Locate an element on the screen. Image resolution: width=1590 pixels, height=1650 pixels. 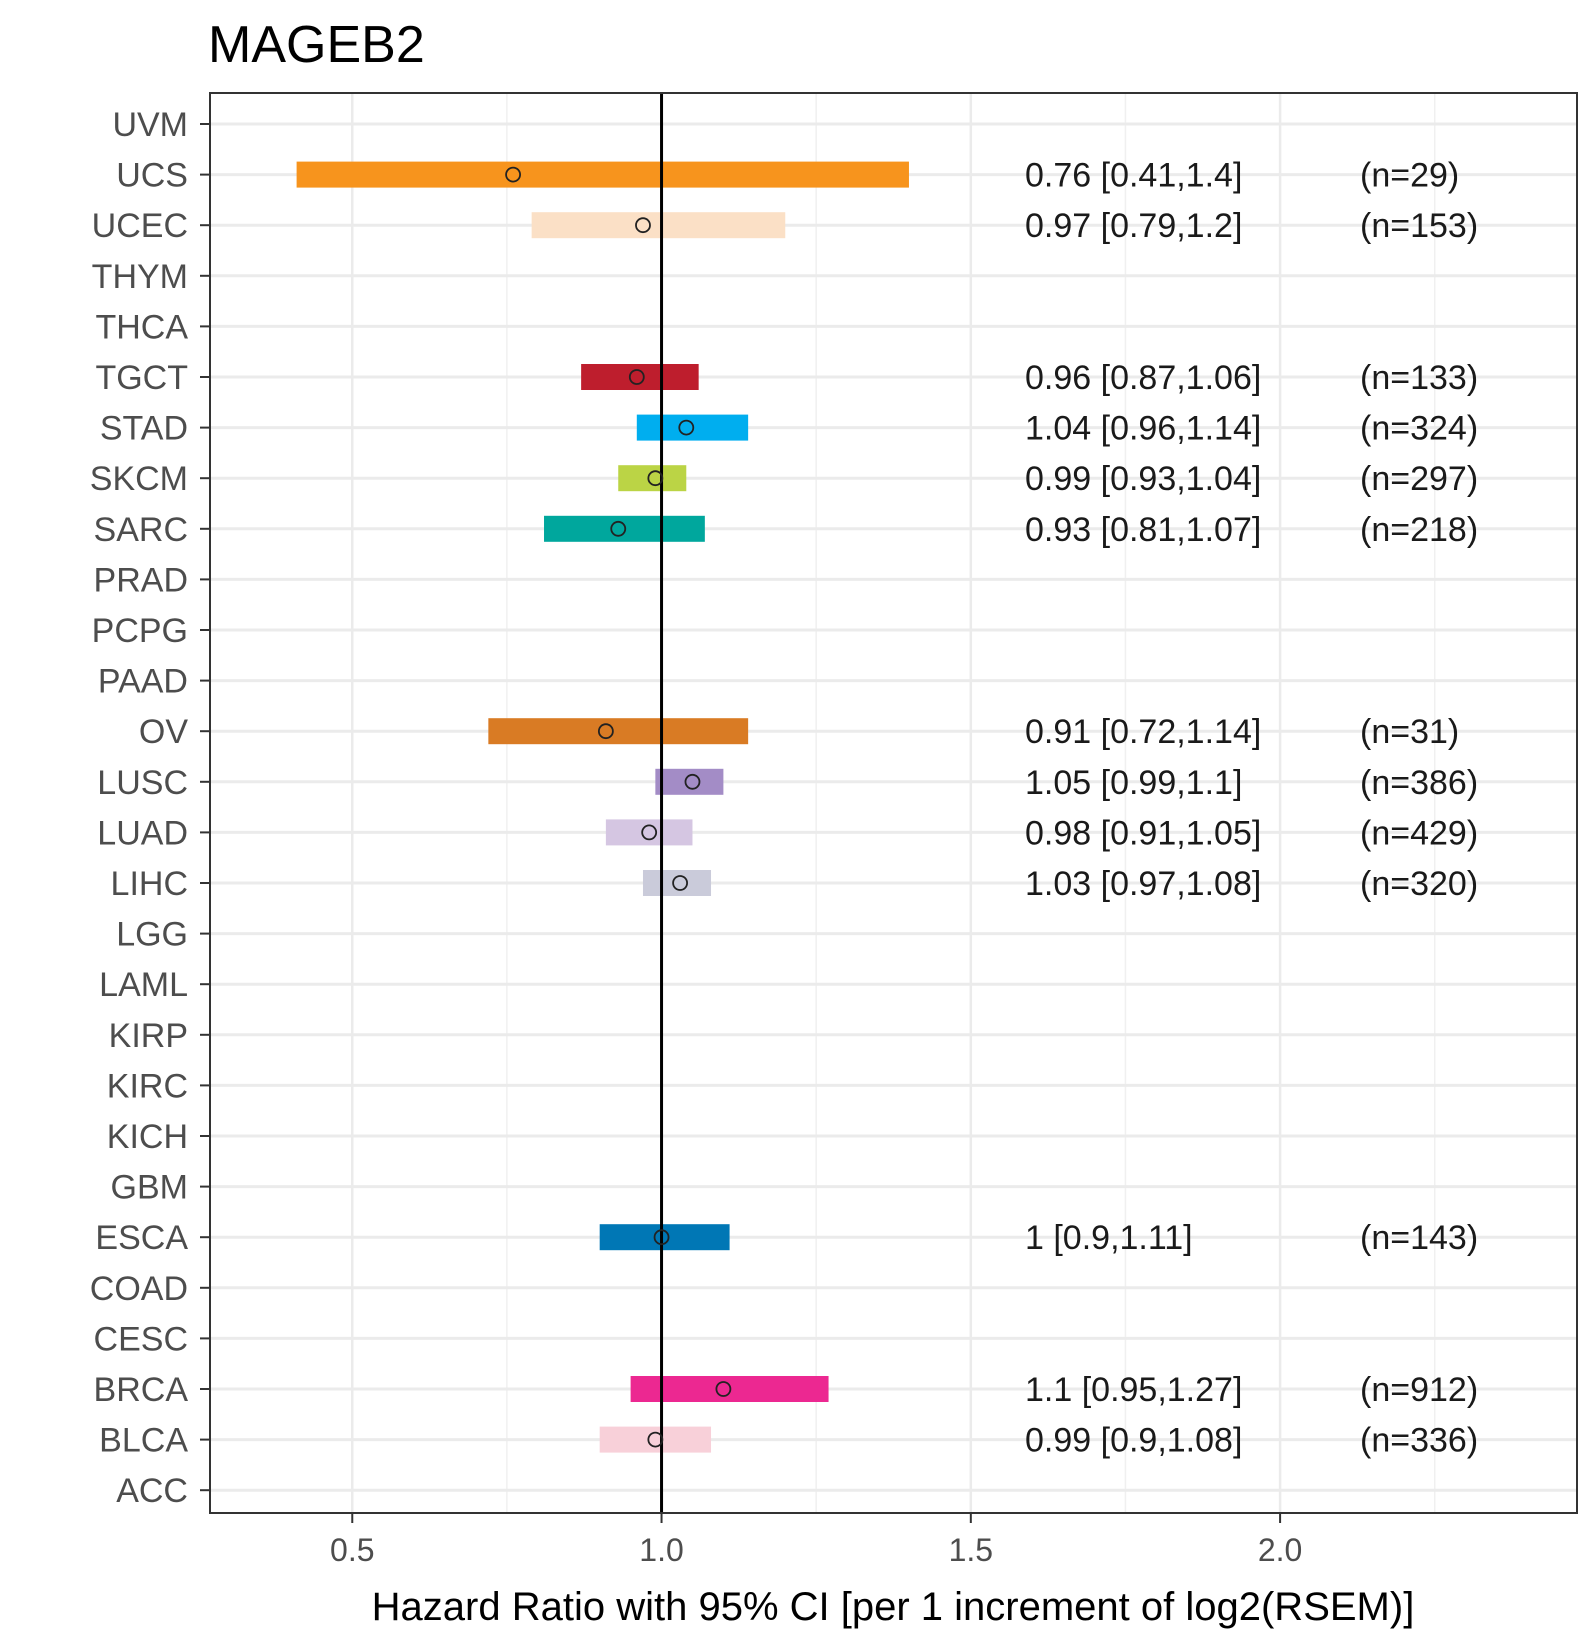
y-tick-label: SKCM is located at coordinates (139, 479).